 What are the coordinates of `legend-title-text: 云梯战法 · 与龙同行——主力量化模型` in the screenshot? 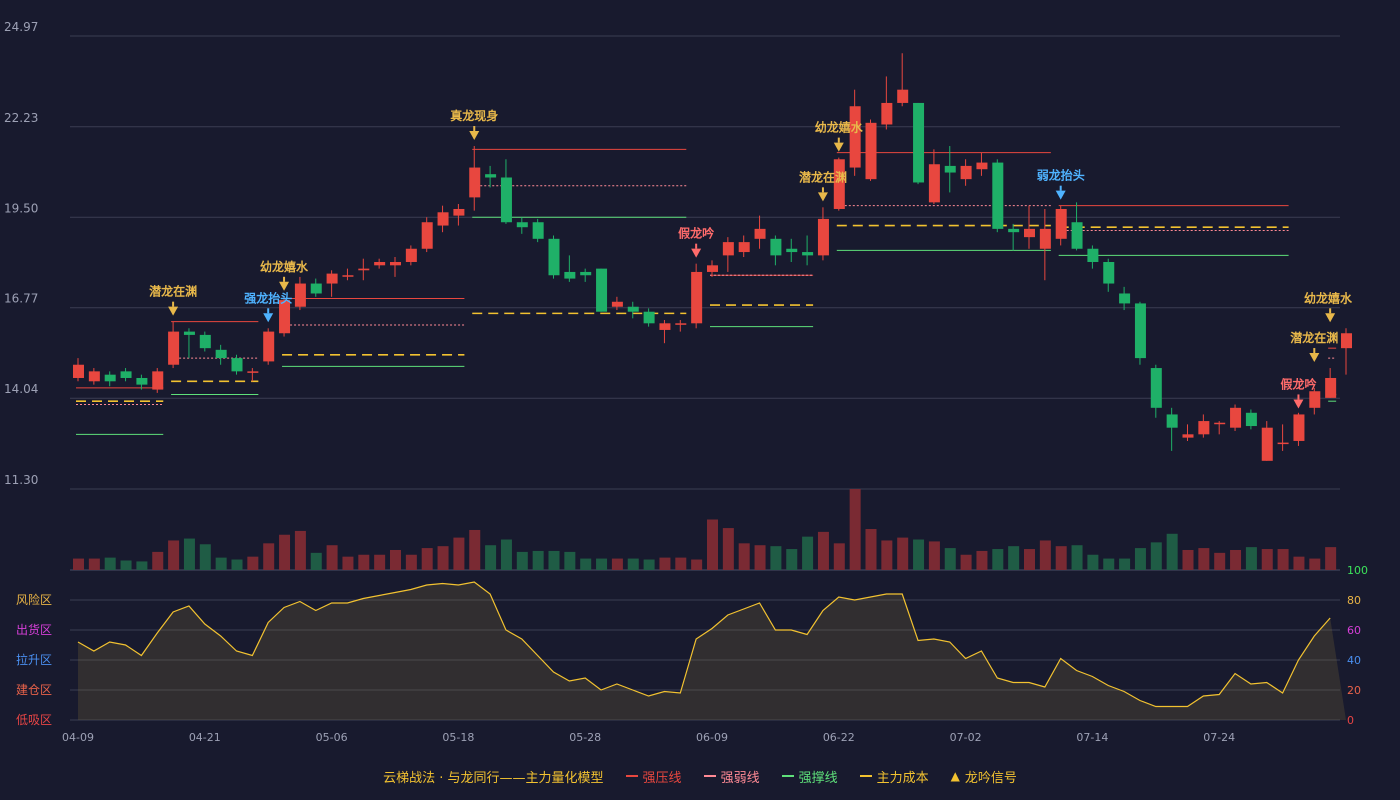 It's located at (493, 778).